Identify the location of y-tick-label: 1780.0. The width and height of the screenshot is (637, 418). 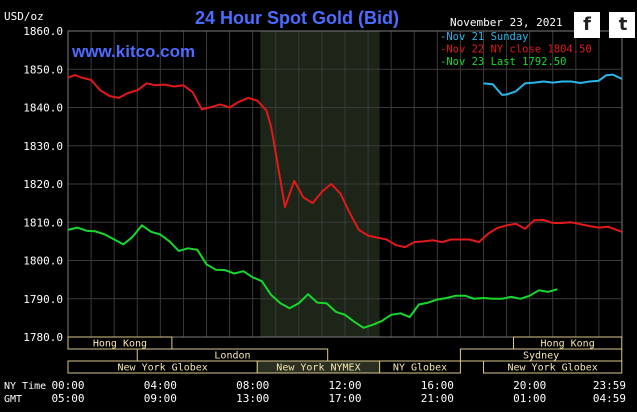
(43, 337).